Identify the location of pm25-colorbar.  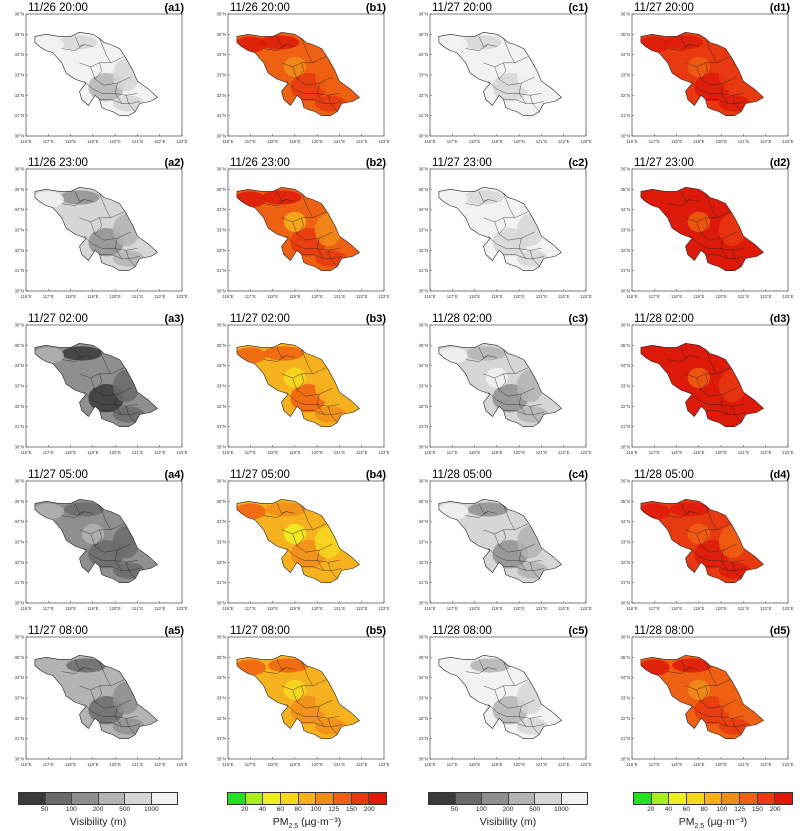
(307, 798).